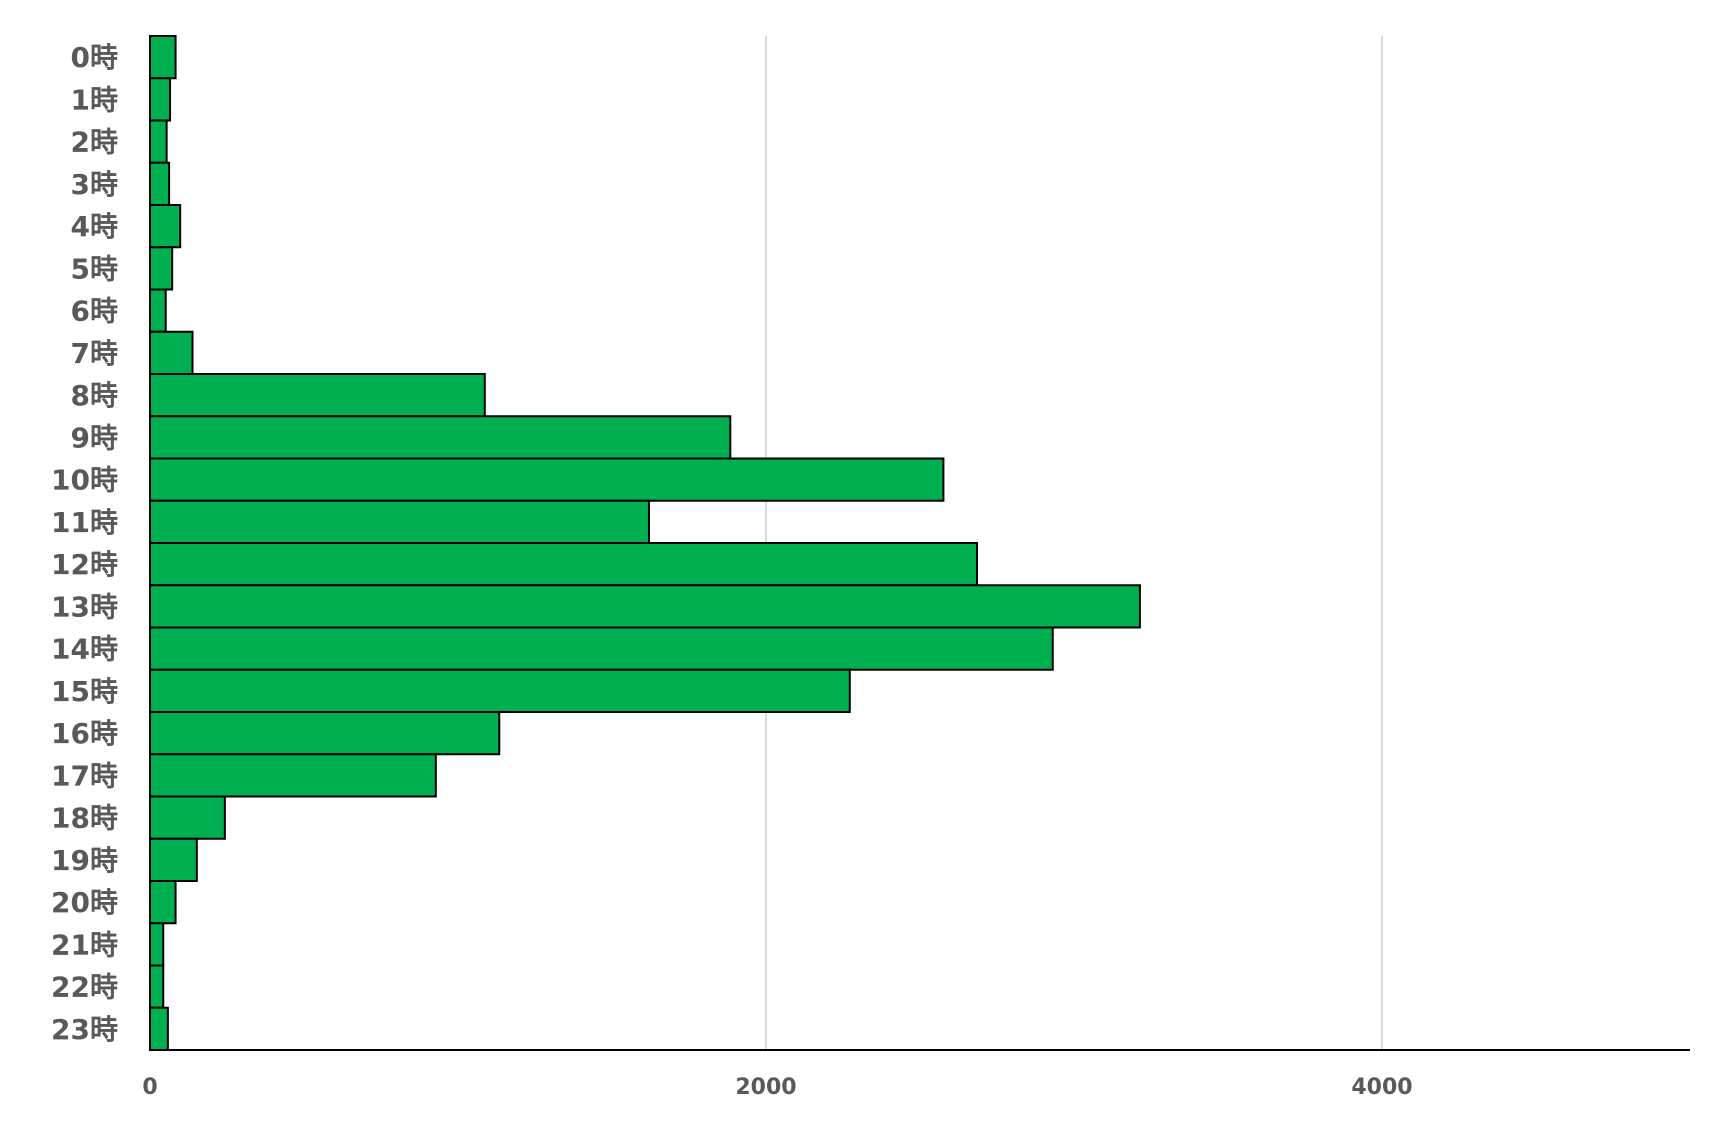  I want to click on y-tick-label: 13時, so click(84, 606).